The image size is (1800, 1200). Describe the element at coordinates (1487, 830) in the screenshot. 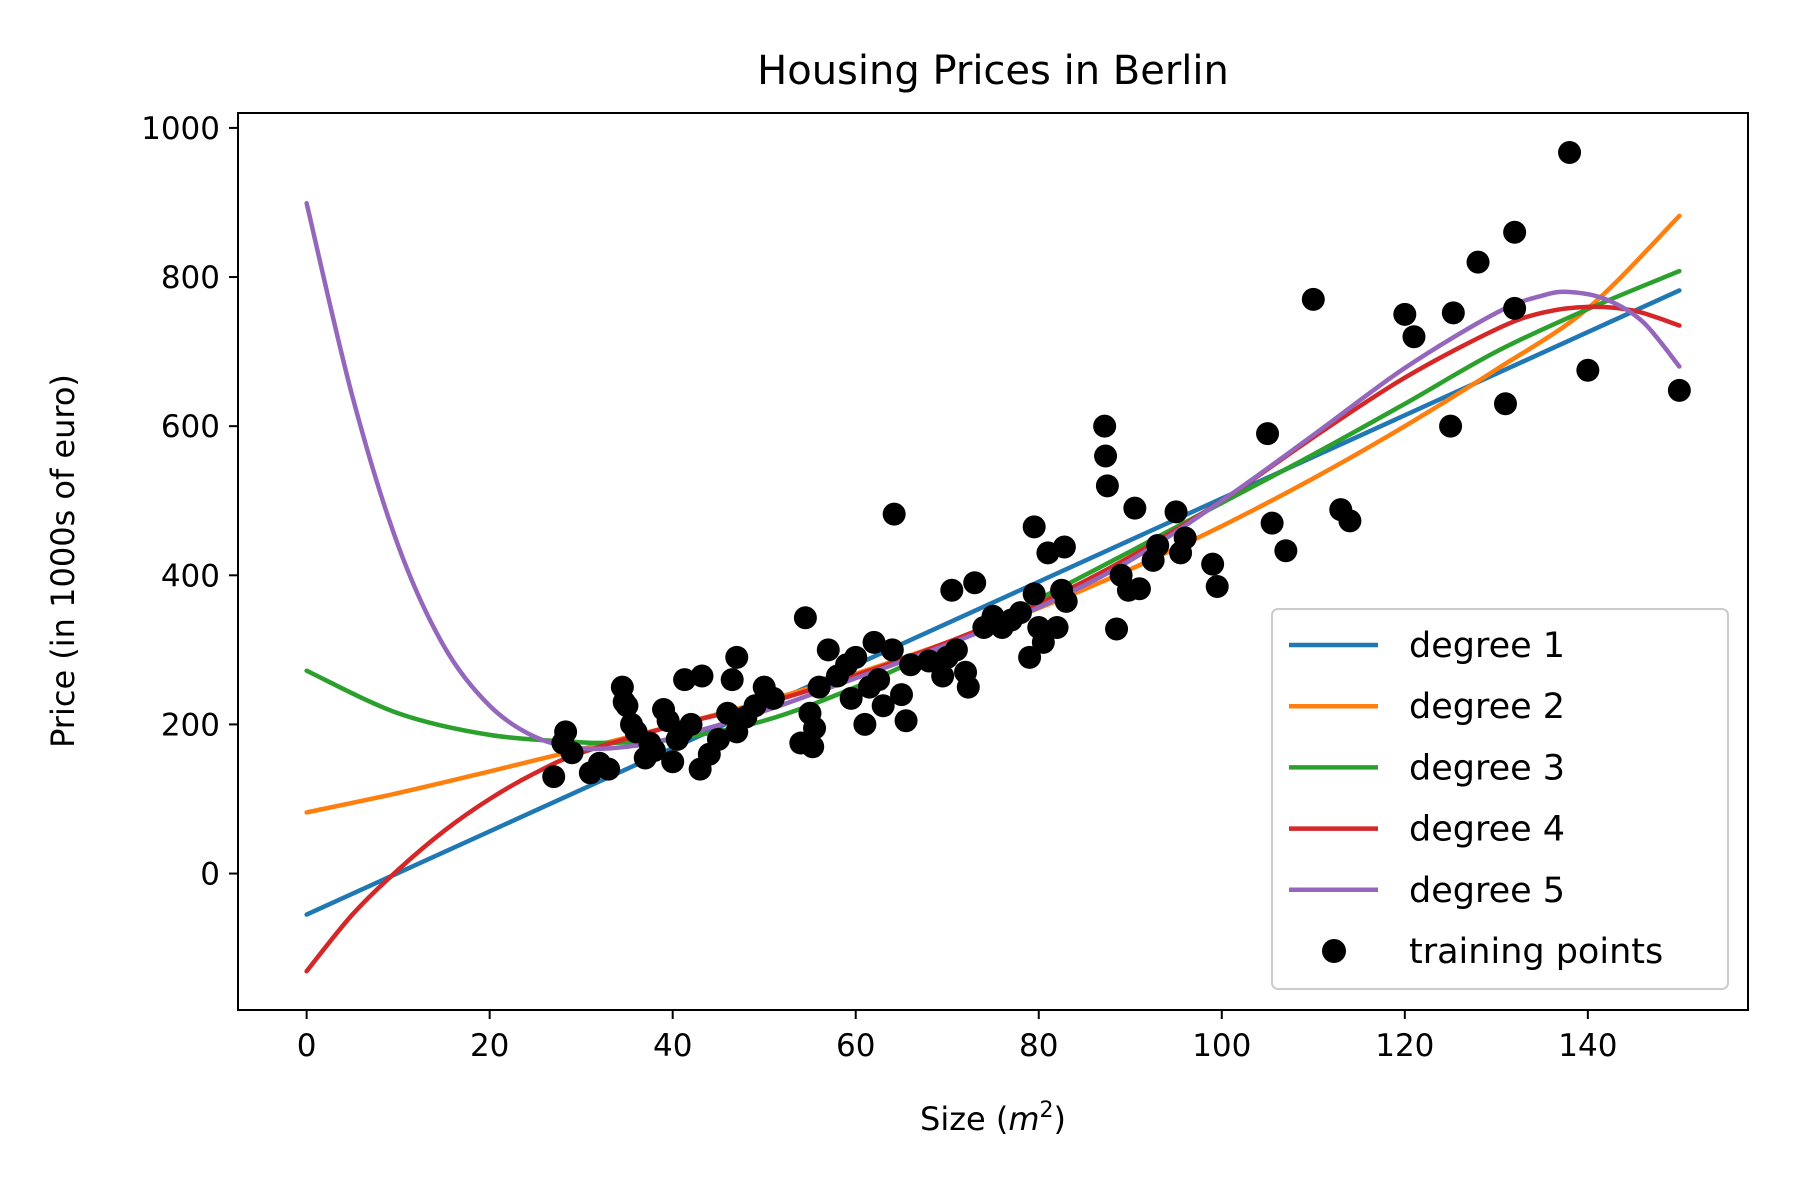

I see `legend-label: degree 4` at that location.